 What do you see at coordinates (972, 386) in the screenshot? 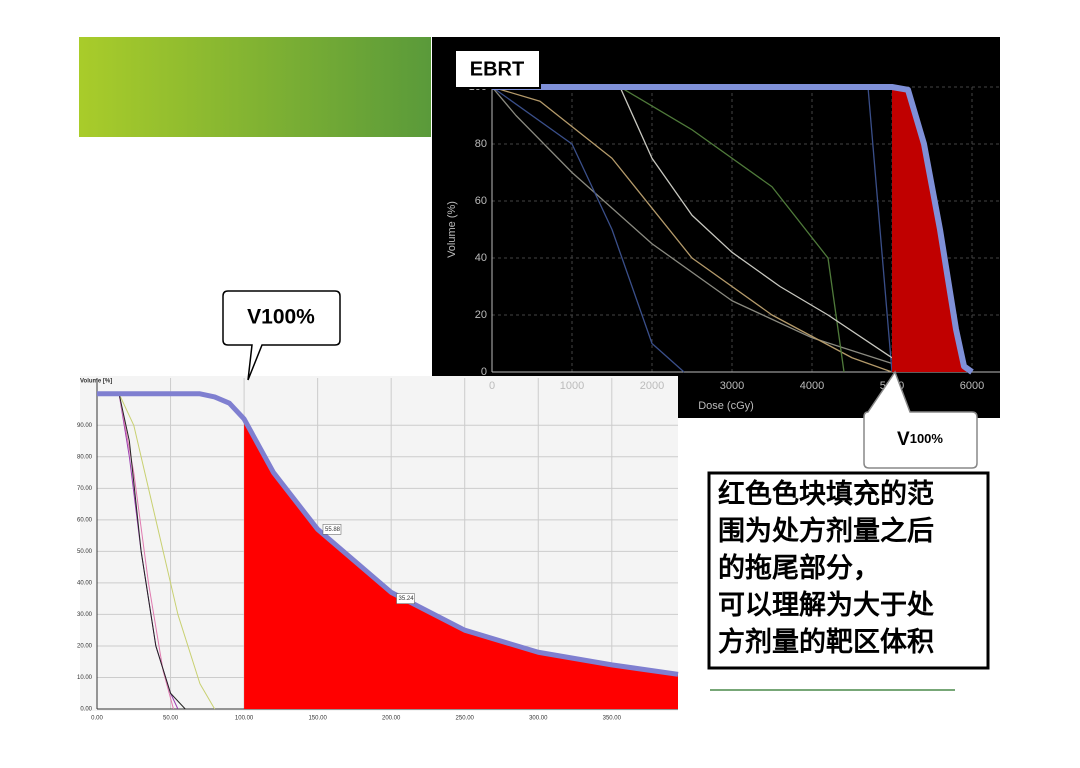
I see `x-tick-label: 6000` at bounding box center [972, 386].